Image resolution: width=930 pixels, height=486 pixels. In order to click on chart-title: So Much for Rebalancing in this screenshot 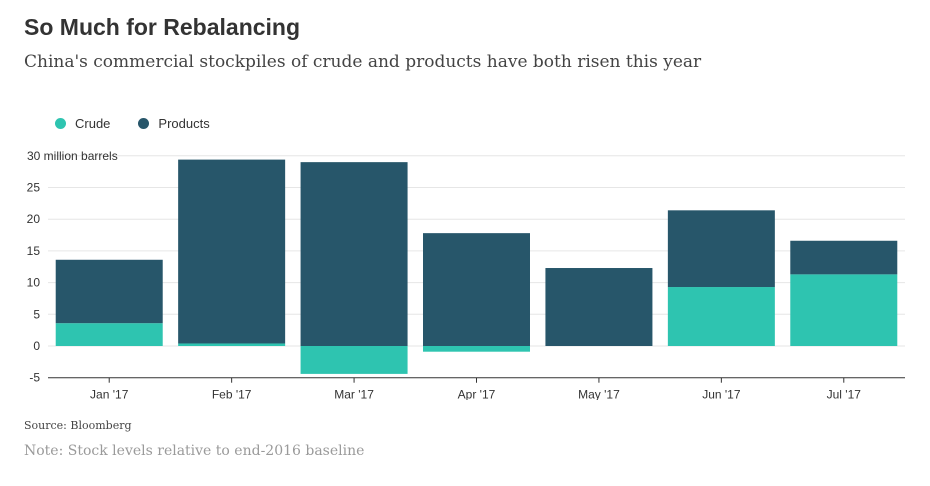, I will do `click(162, 27)`.